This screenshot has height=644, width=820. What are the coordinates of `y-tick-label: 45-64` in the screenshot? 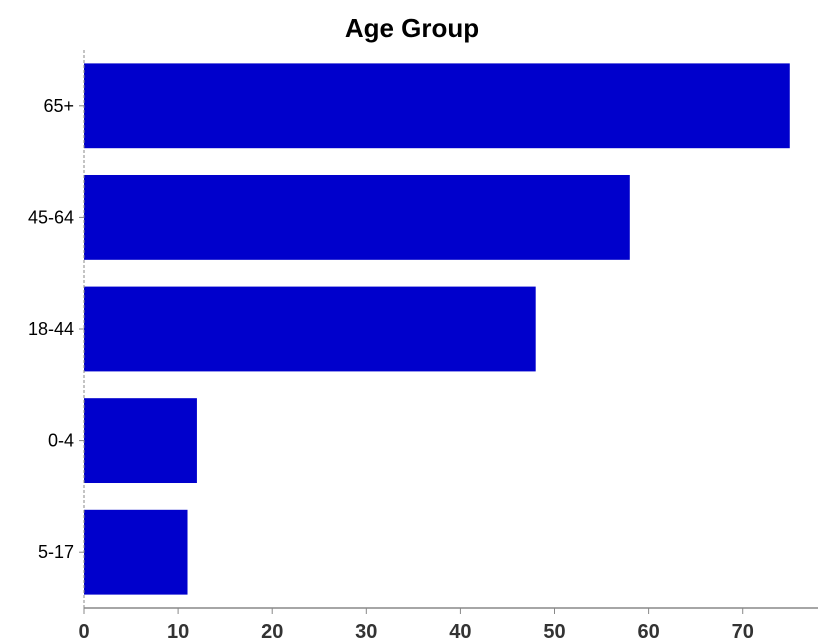 It's located at (51, 217).